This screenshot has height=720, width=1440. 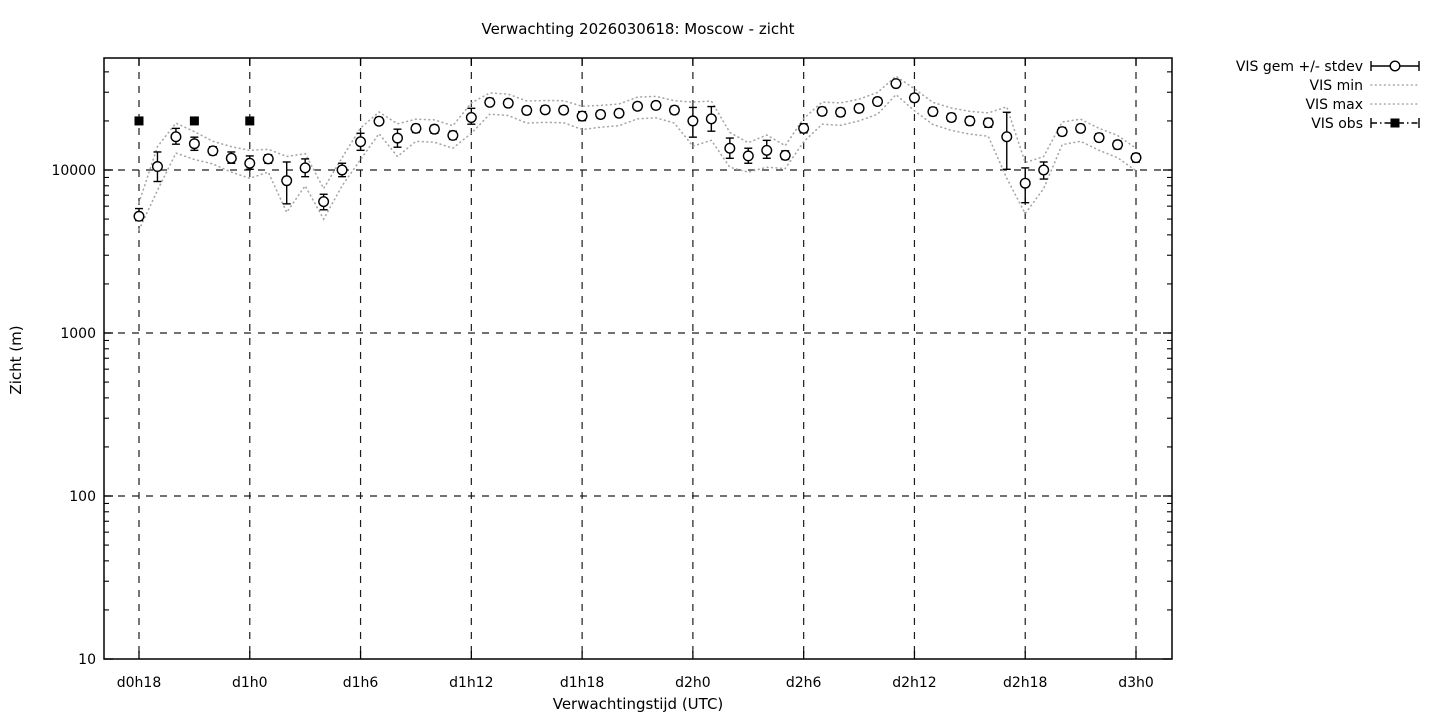 What do you see at coordinates (250, 683) in the screenshot?
I see `x-tick-label: d1h0` at bounding box center [250, 683].